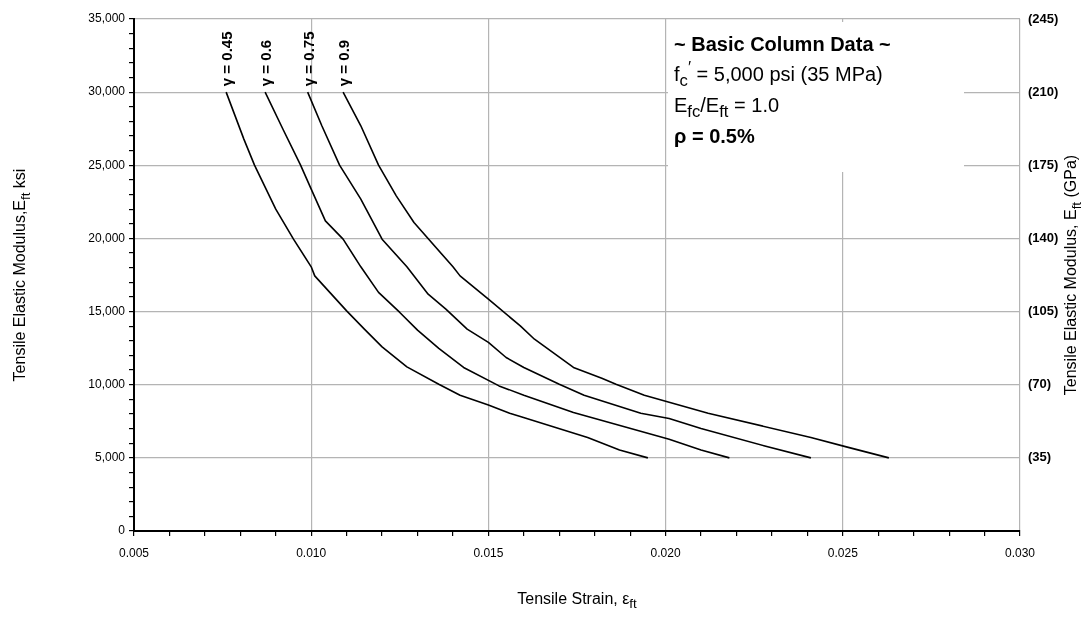 Image resolution: width=1085 pixels, height=629 pixels. What do you see at coordinates (1043, 18) in the screenshot?
I see `y2-tick-label: (245)` at bounding box center [1043, 18].